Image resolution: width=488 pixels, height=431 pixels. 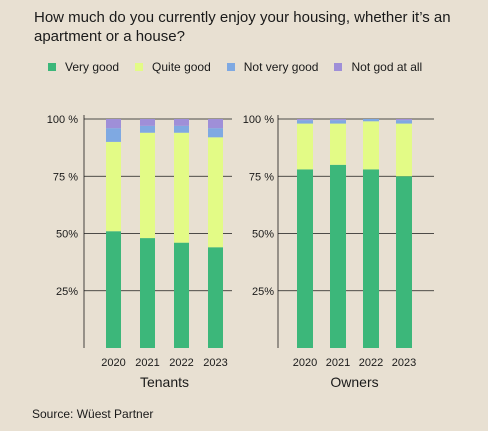 I want to click on tenants-y-tick-label: 25%, so click(x=67, y=292).